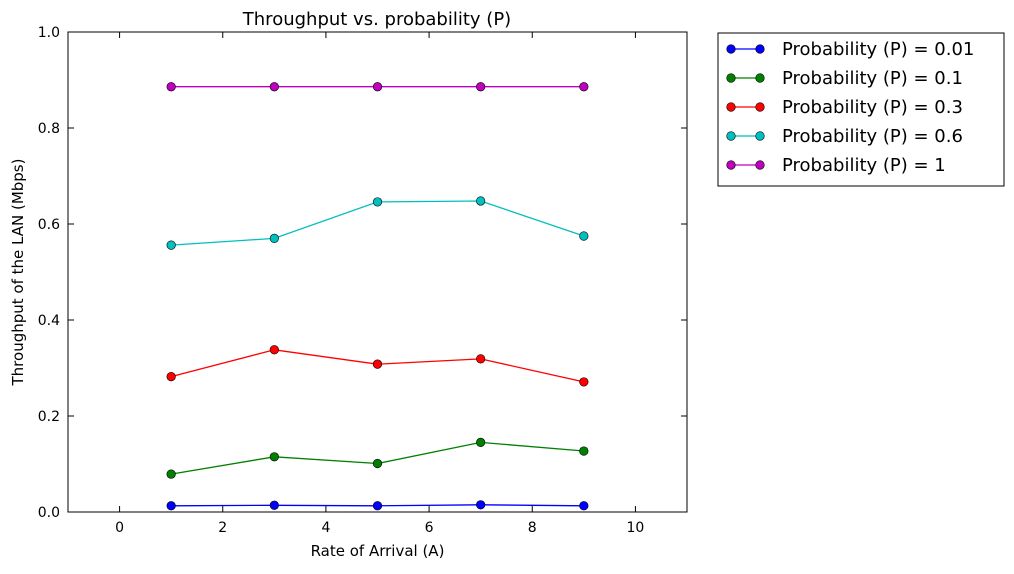  Describe the element at coordinates (872, 136) in the screenshot. I see `legend-label-3: Probability (P) = 0.6` at that location.